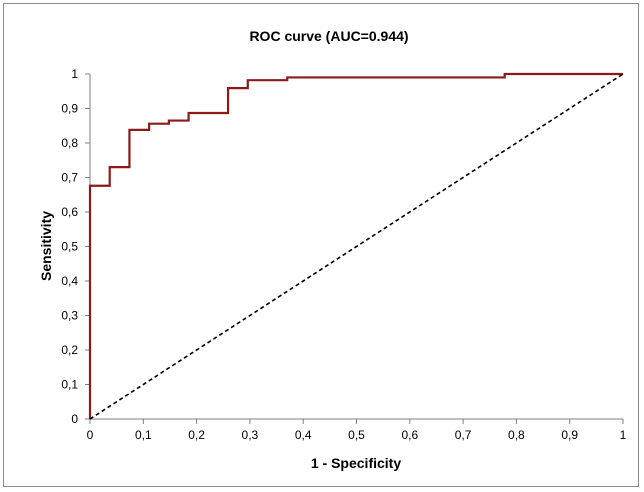  I want to click on x-tick-label: 0,7, so click(463, 435).